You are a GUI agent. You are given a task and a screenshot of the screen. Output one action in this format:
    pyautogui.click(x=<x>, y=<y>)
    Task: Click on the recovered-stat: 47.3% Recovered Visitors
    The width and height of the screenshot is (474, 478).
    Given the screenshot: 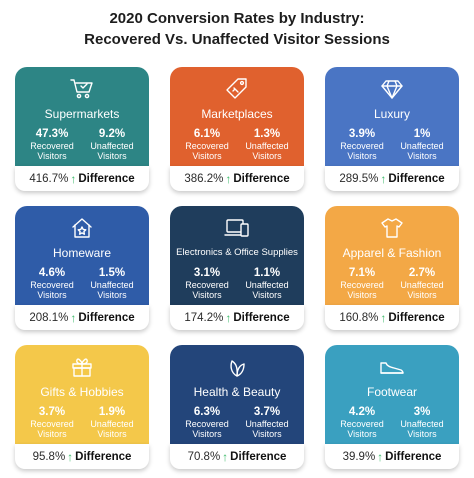 What is the action you would take?
    pyautogui.click(x=52, y=144)
    